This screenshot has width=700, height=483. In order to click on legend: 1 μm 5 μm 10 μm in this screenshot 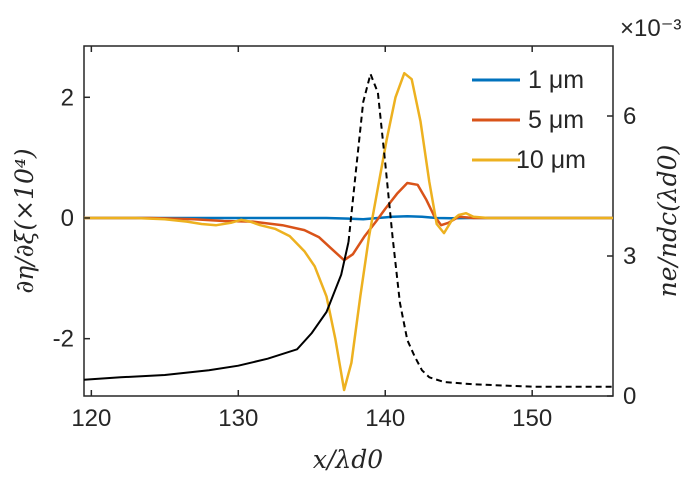, I will do `click(529, 120)`.